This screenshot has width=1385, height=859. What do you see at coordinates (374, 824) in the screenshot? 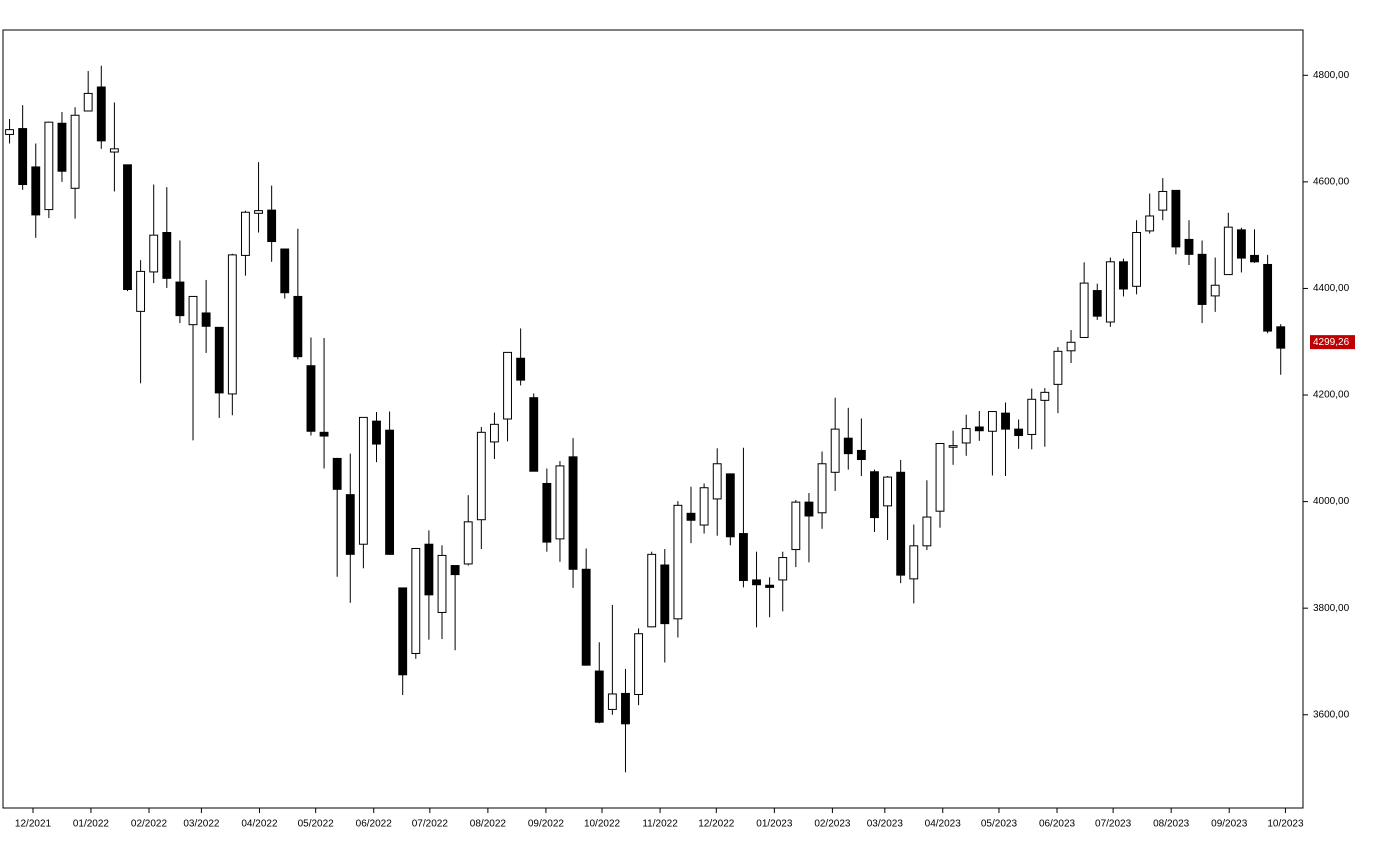
I see `x-tick-label: 06/2022` at bounding box center [374, 824].